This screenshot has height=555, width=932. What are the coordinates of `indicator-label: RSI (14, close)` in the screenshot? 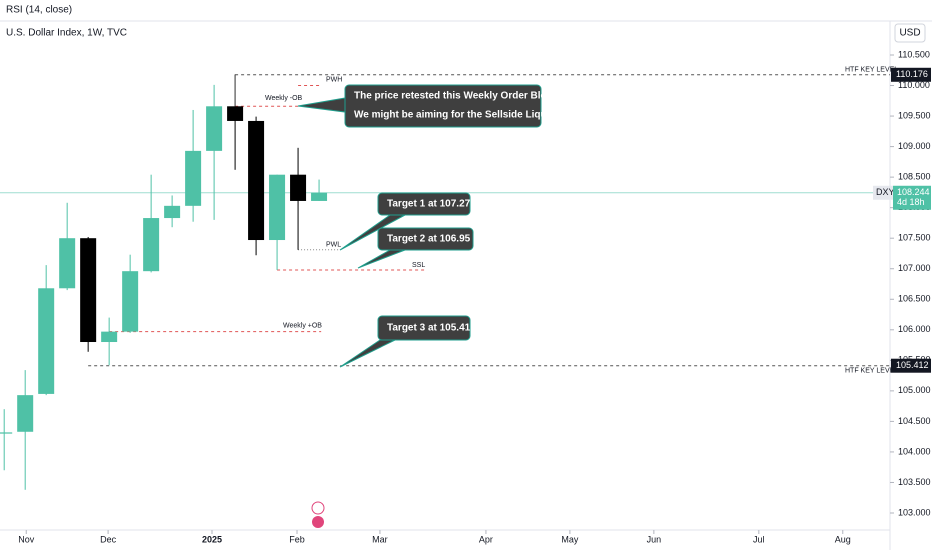 It's located at (39, 10).